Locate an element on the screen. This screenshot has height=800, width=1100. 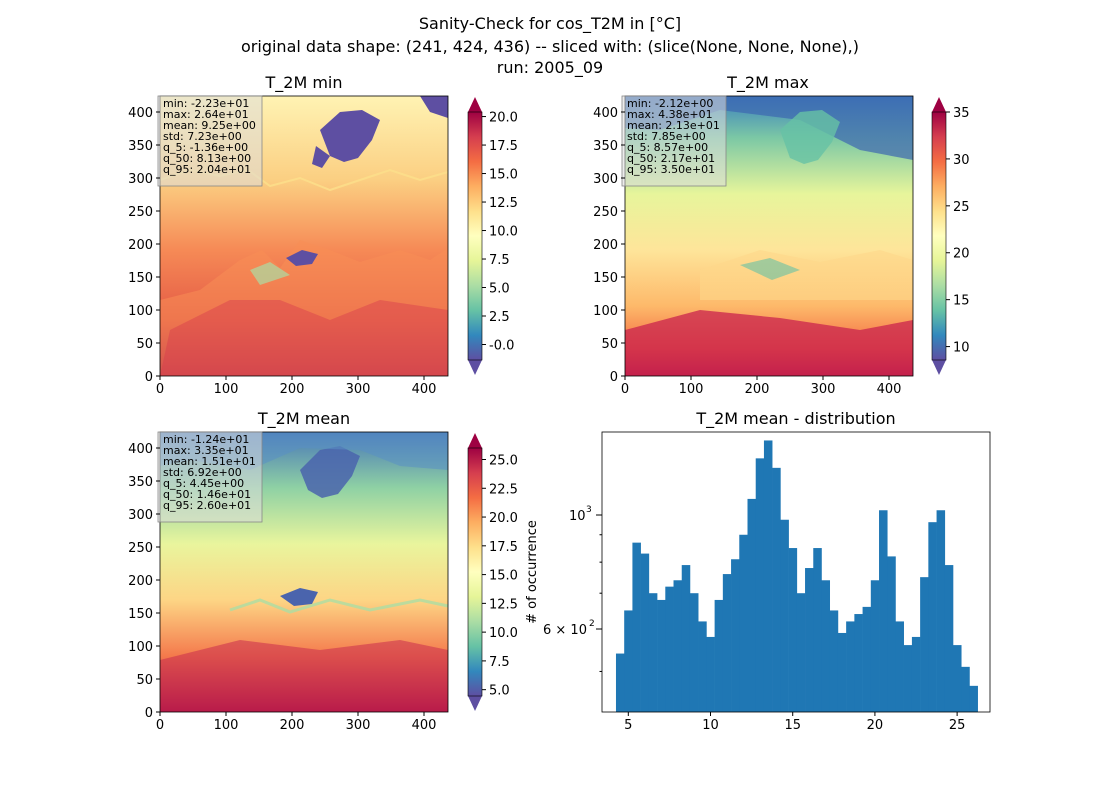
stats-line-min-6: q_95: 2.04e+01 is located at coordinates (207, 169).